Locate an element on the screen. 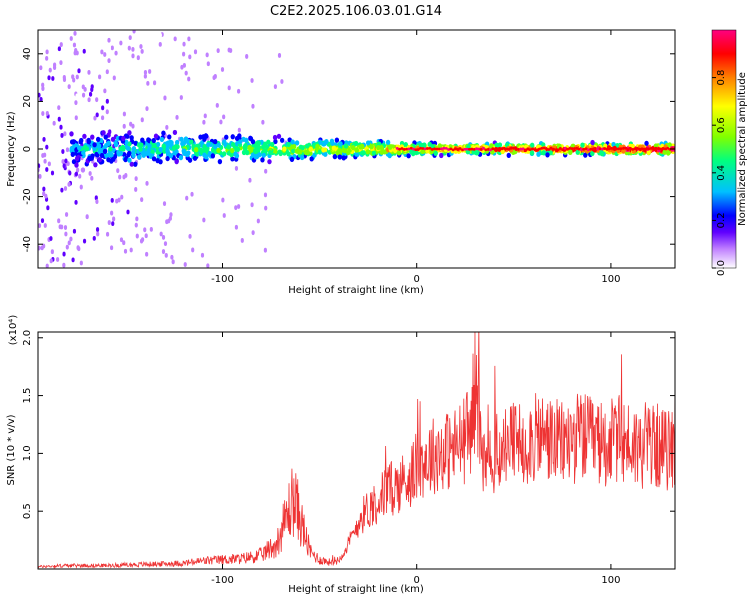  figure-title: C2E2.2025.106.03.01.G14 is located at coordinates (356, 11).